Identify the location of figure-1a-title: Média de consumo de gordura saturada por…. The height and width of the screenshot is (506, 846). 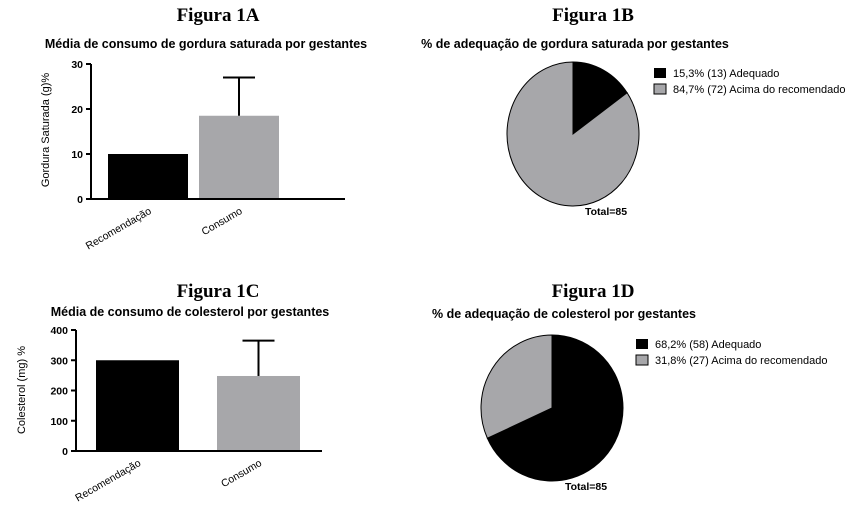
(206, 44).